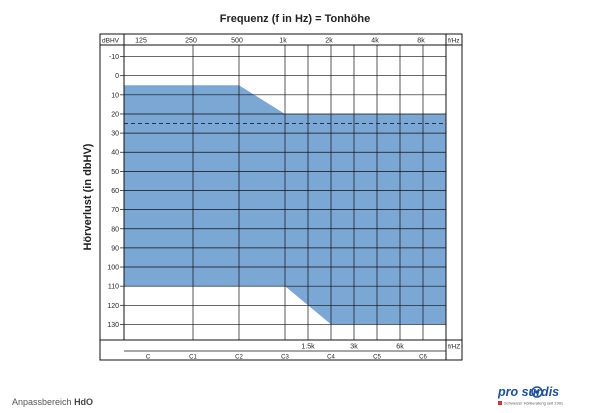 This screenshot has width=590, height=413. What do you see at coordinates (115, 248) in the screenshot?
I see `y-tick-label: 90` at bounding box center [115, 248].